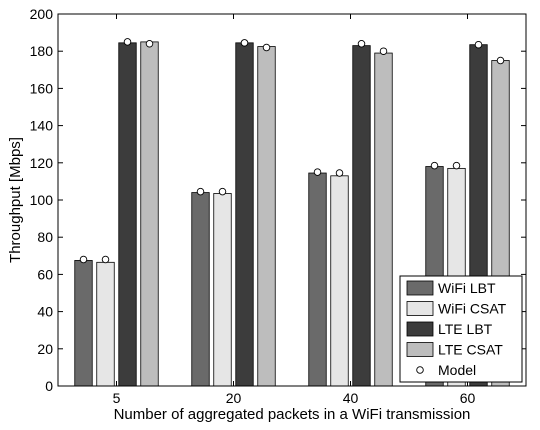 The image size is (540, 430). What do you see at coordinates (42, 163) in the screenshot?
I see `y-tick-label: 120` at bounding box center [42, 163].